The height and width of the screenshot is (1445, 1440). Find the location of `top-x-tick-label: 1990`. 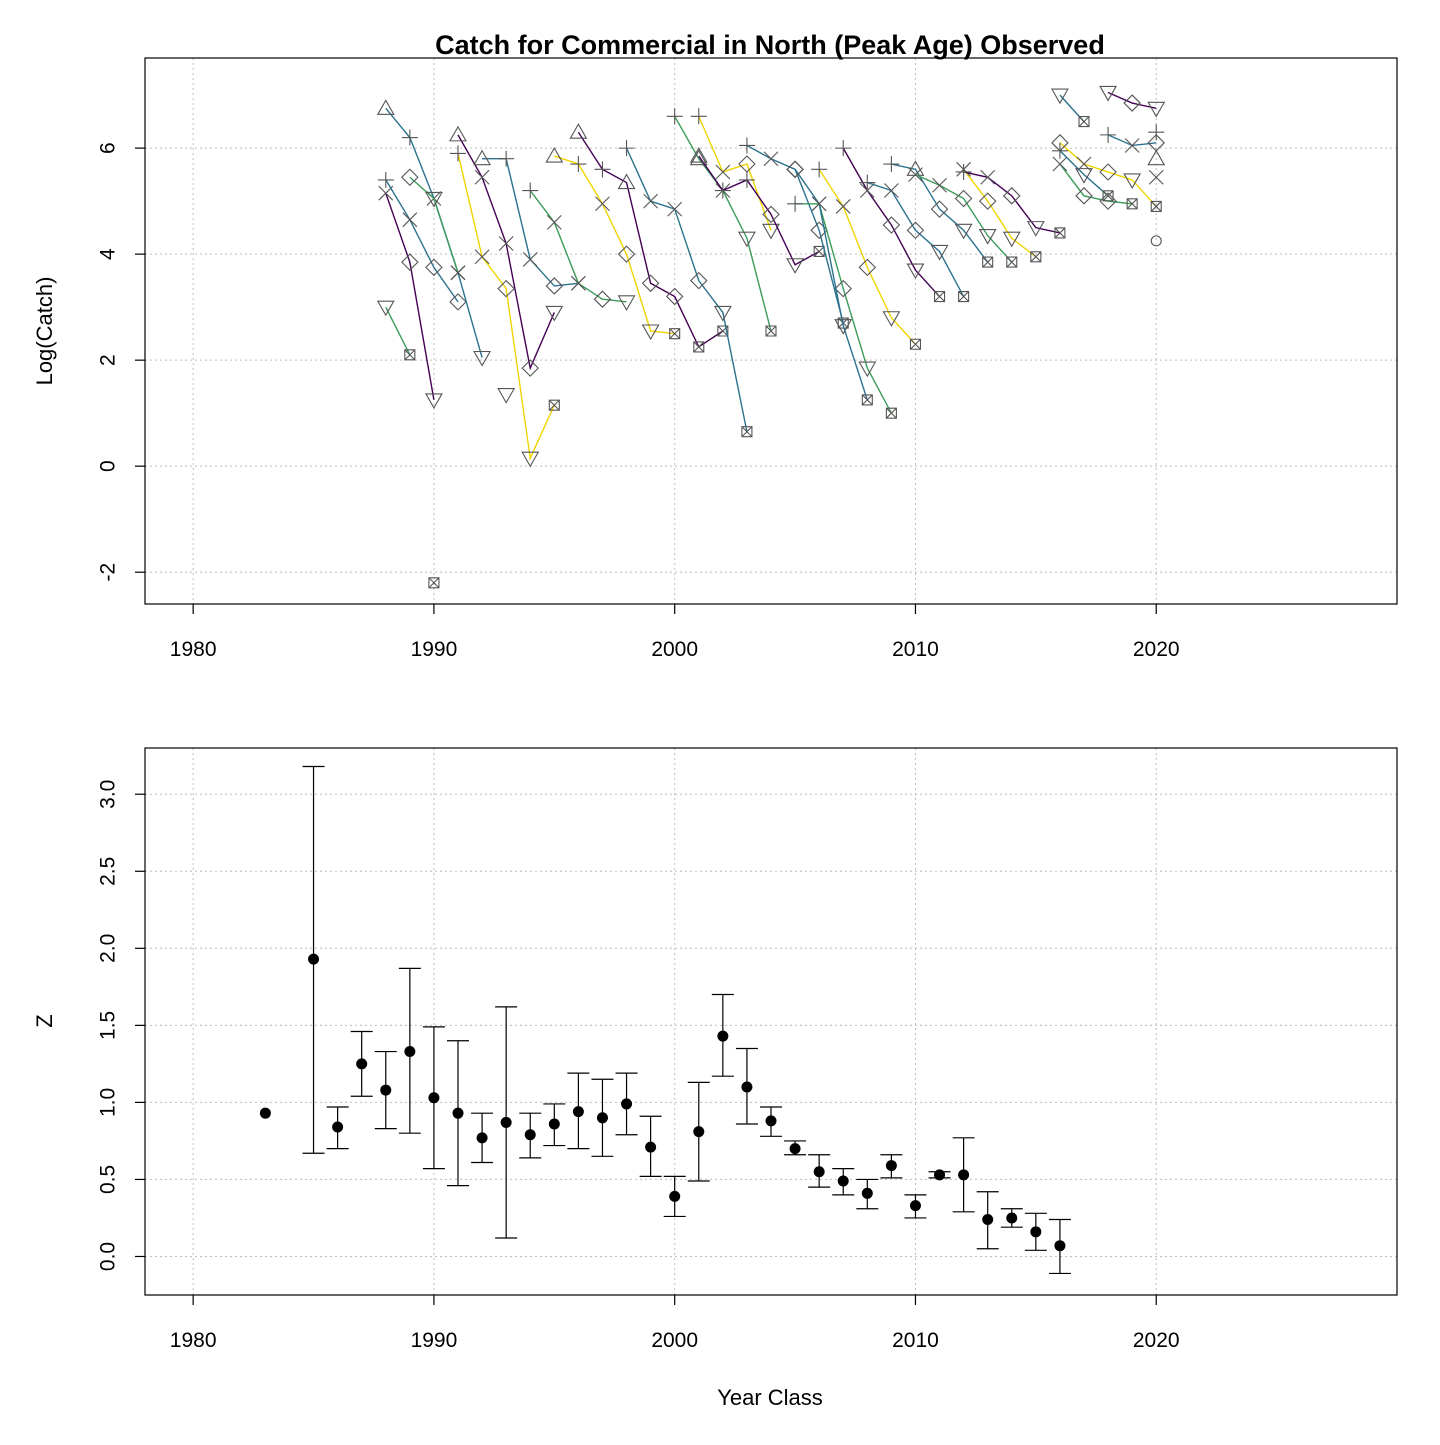

top-x-tick-label: 1990 is located at coordinates (434, 649).